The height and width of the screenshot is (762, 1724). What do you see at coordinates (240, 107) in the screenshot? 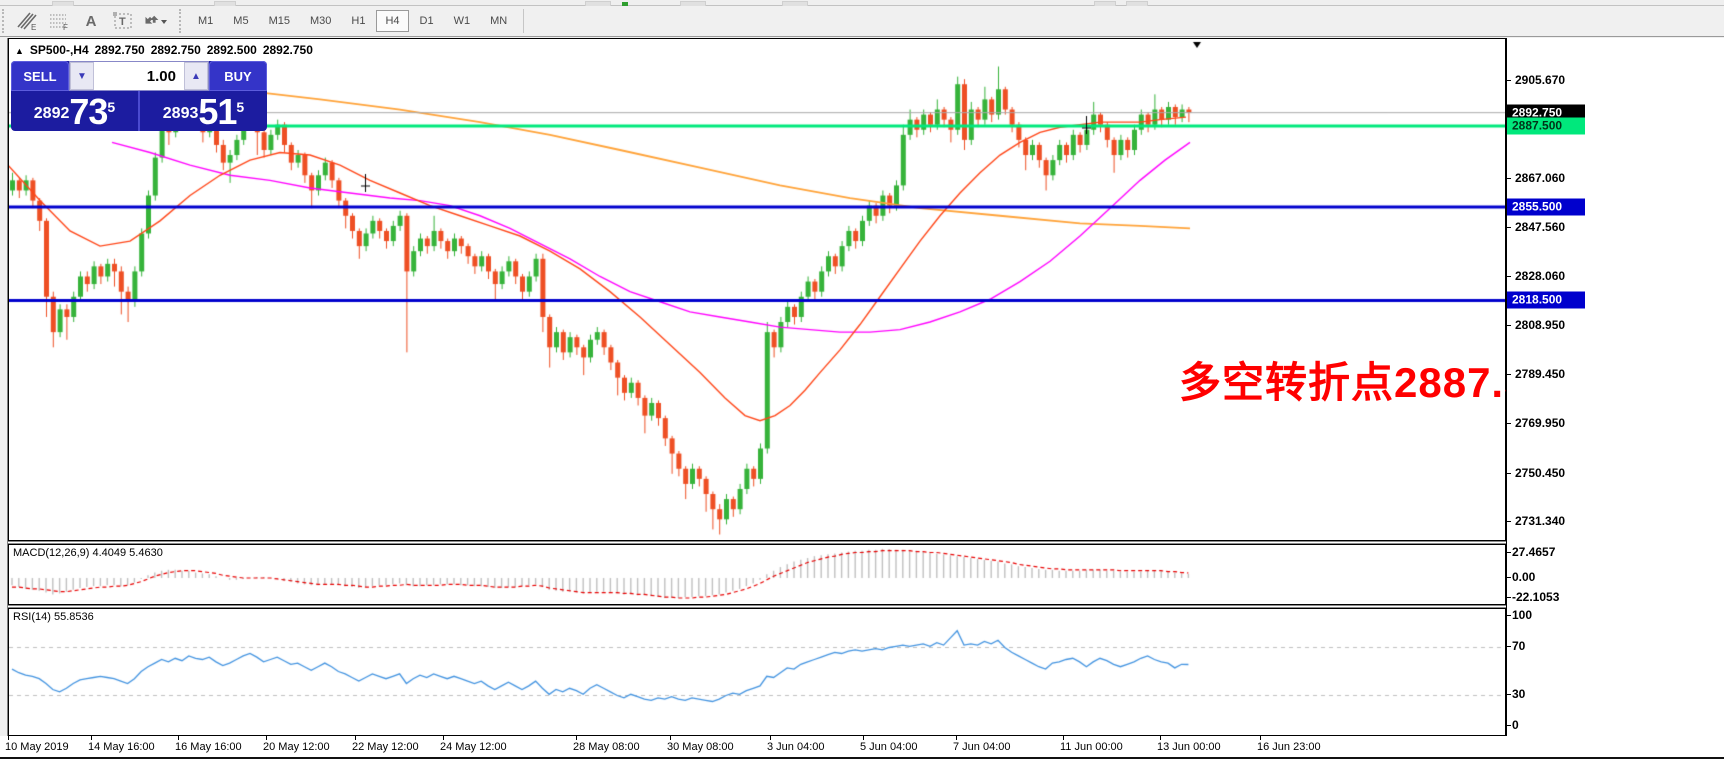
I see `buy-price-sup: 5` at bounding box center [240, 107].